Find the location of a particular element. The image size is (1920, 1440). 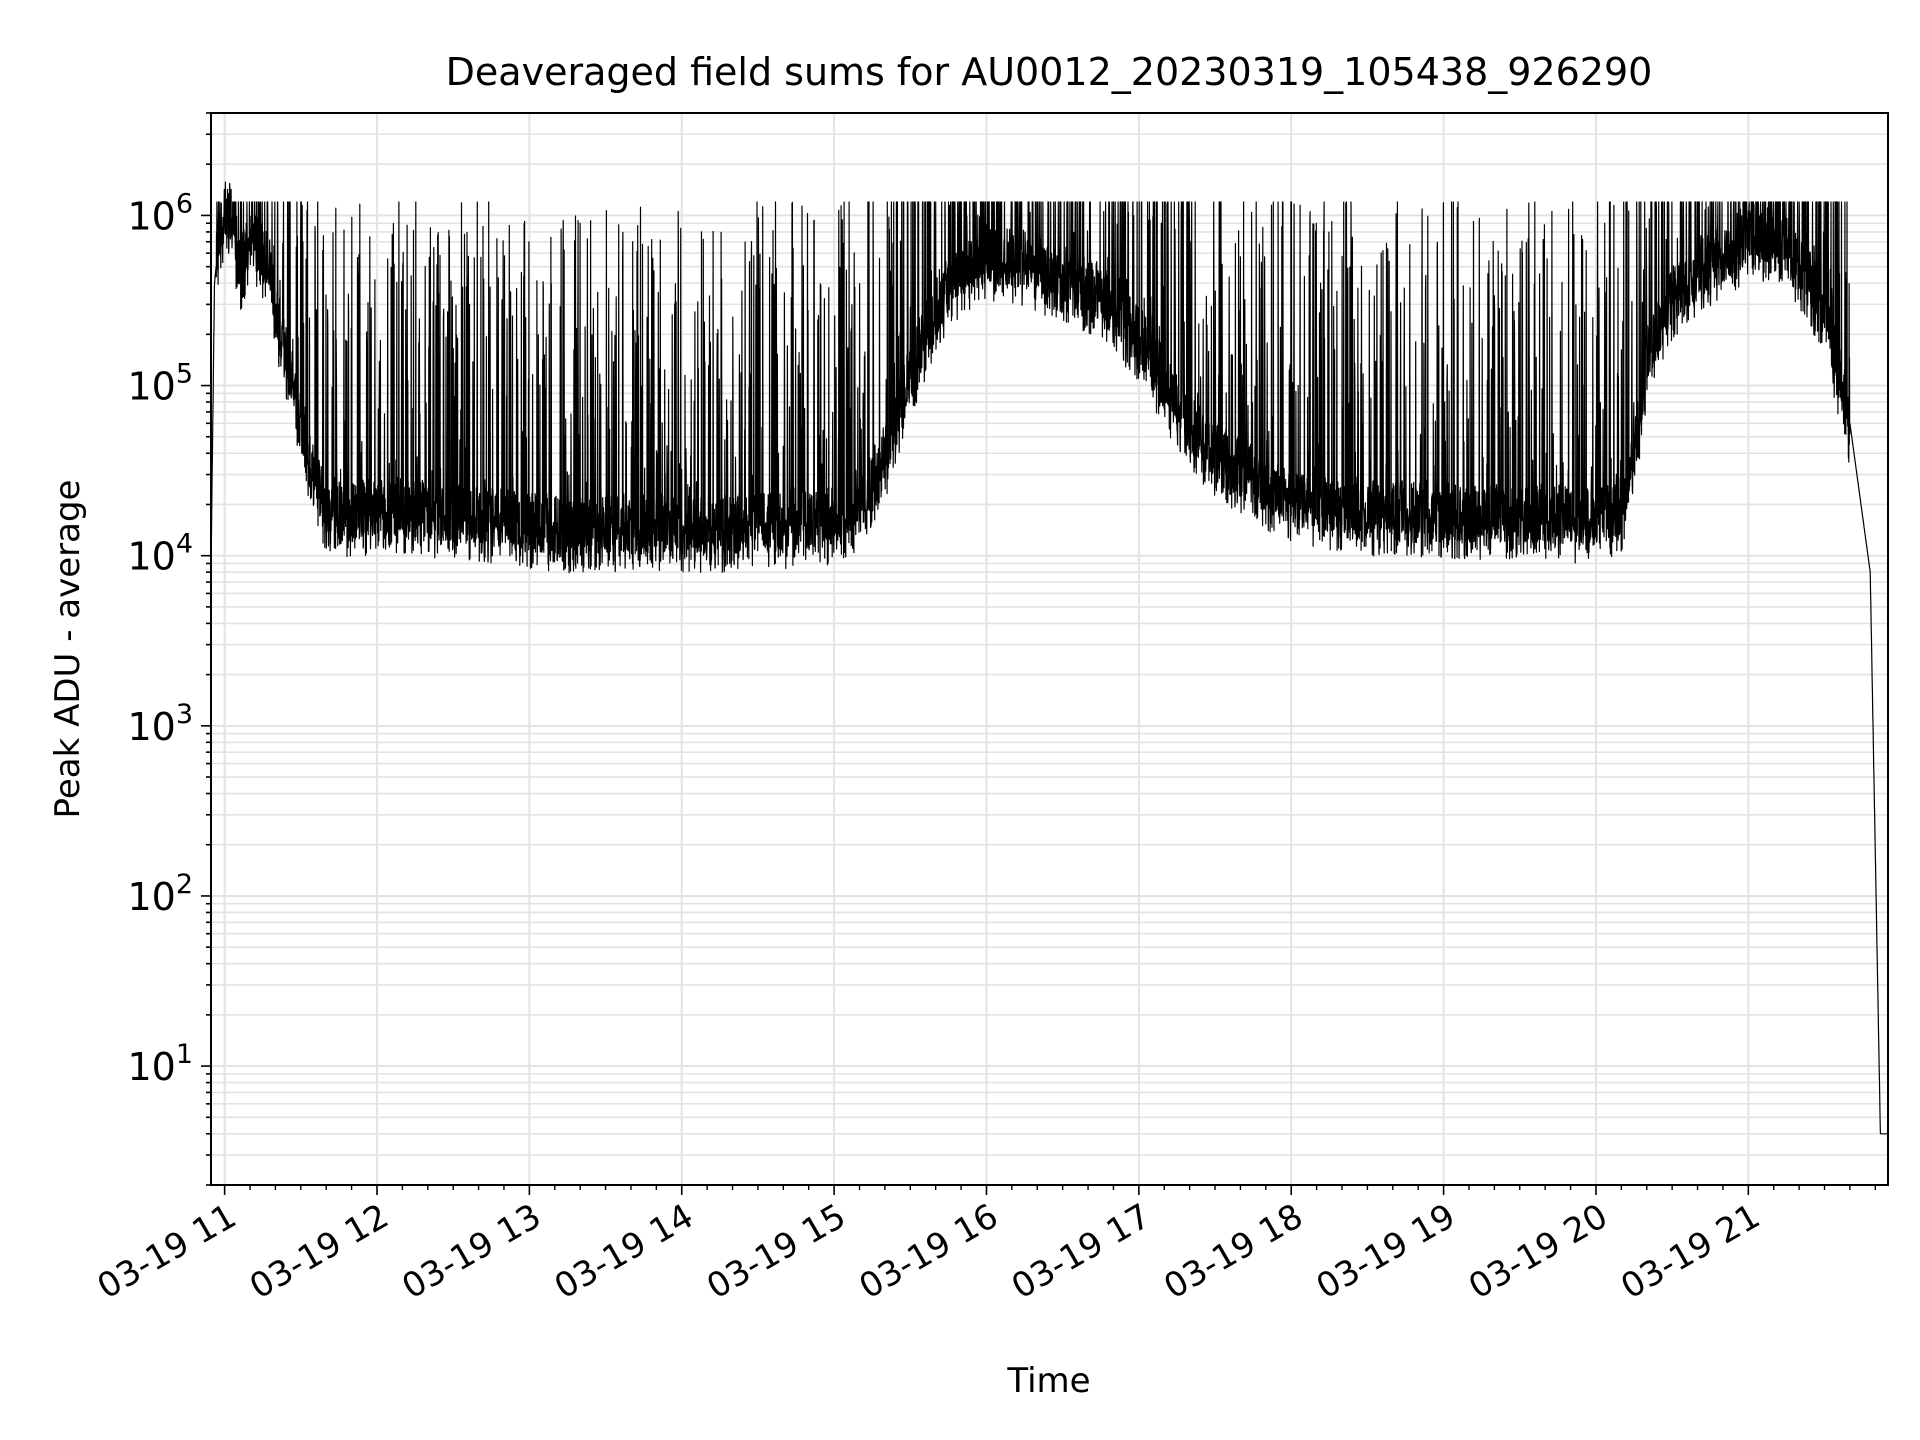

x-axis-label: Time is located at coordinates (1048, 1381).